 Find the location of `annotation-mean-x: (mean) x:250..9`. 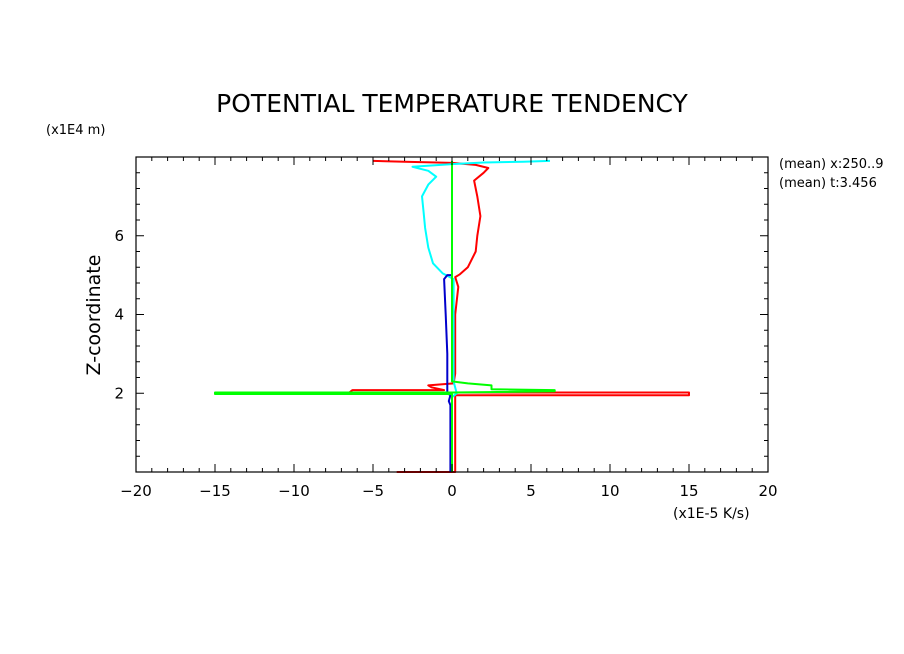

annotation-mean-x: (mean) x:250..9 is located at coordinates (831, 164).